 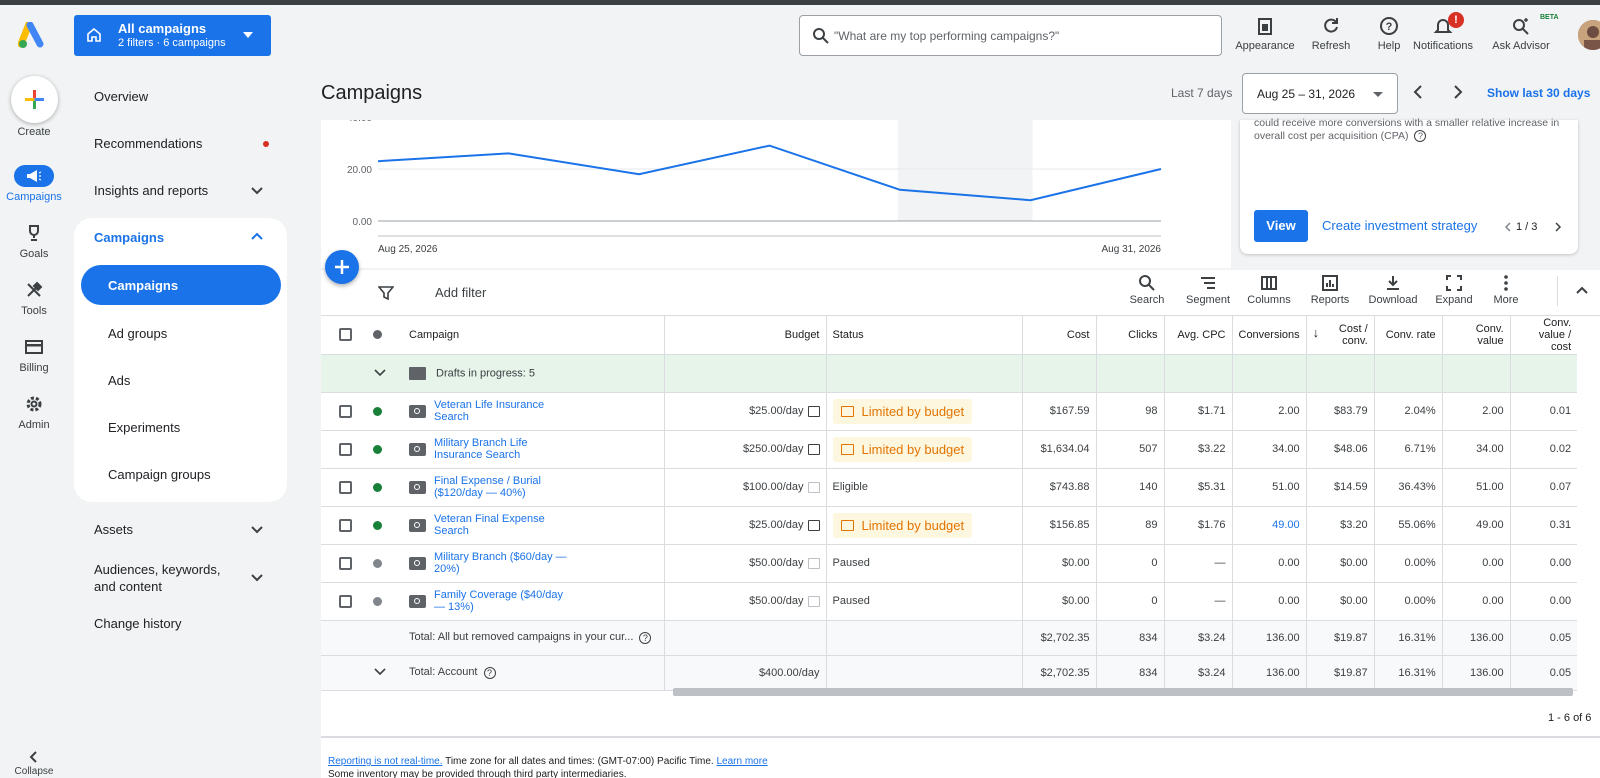 What do you see at coordinates (1340, 335) in the screenshot?
I see `col-header-cost-per-conv: ↓ Cost / conv.` at bounding box center [1340, 335].